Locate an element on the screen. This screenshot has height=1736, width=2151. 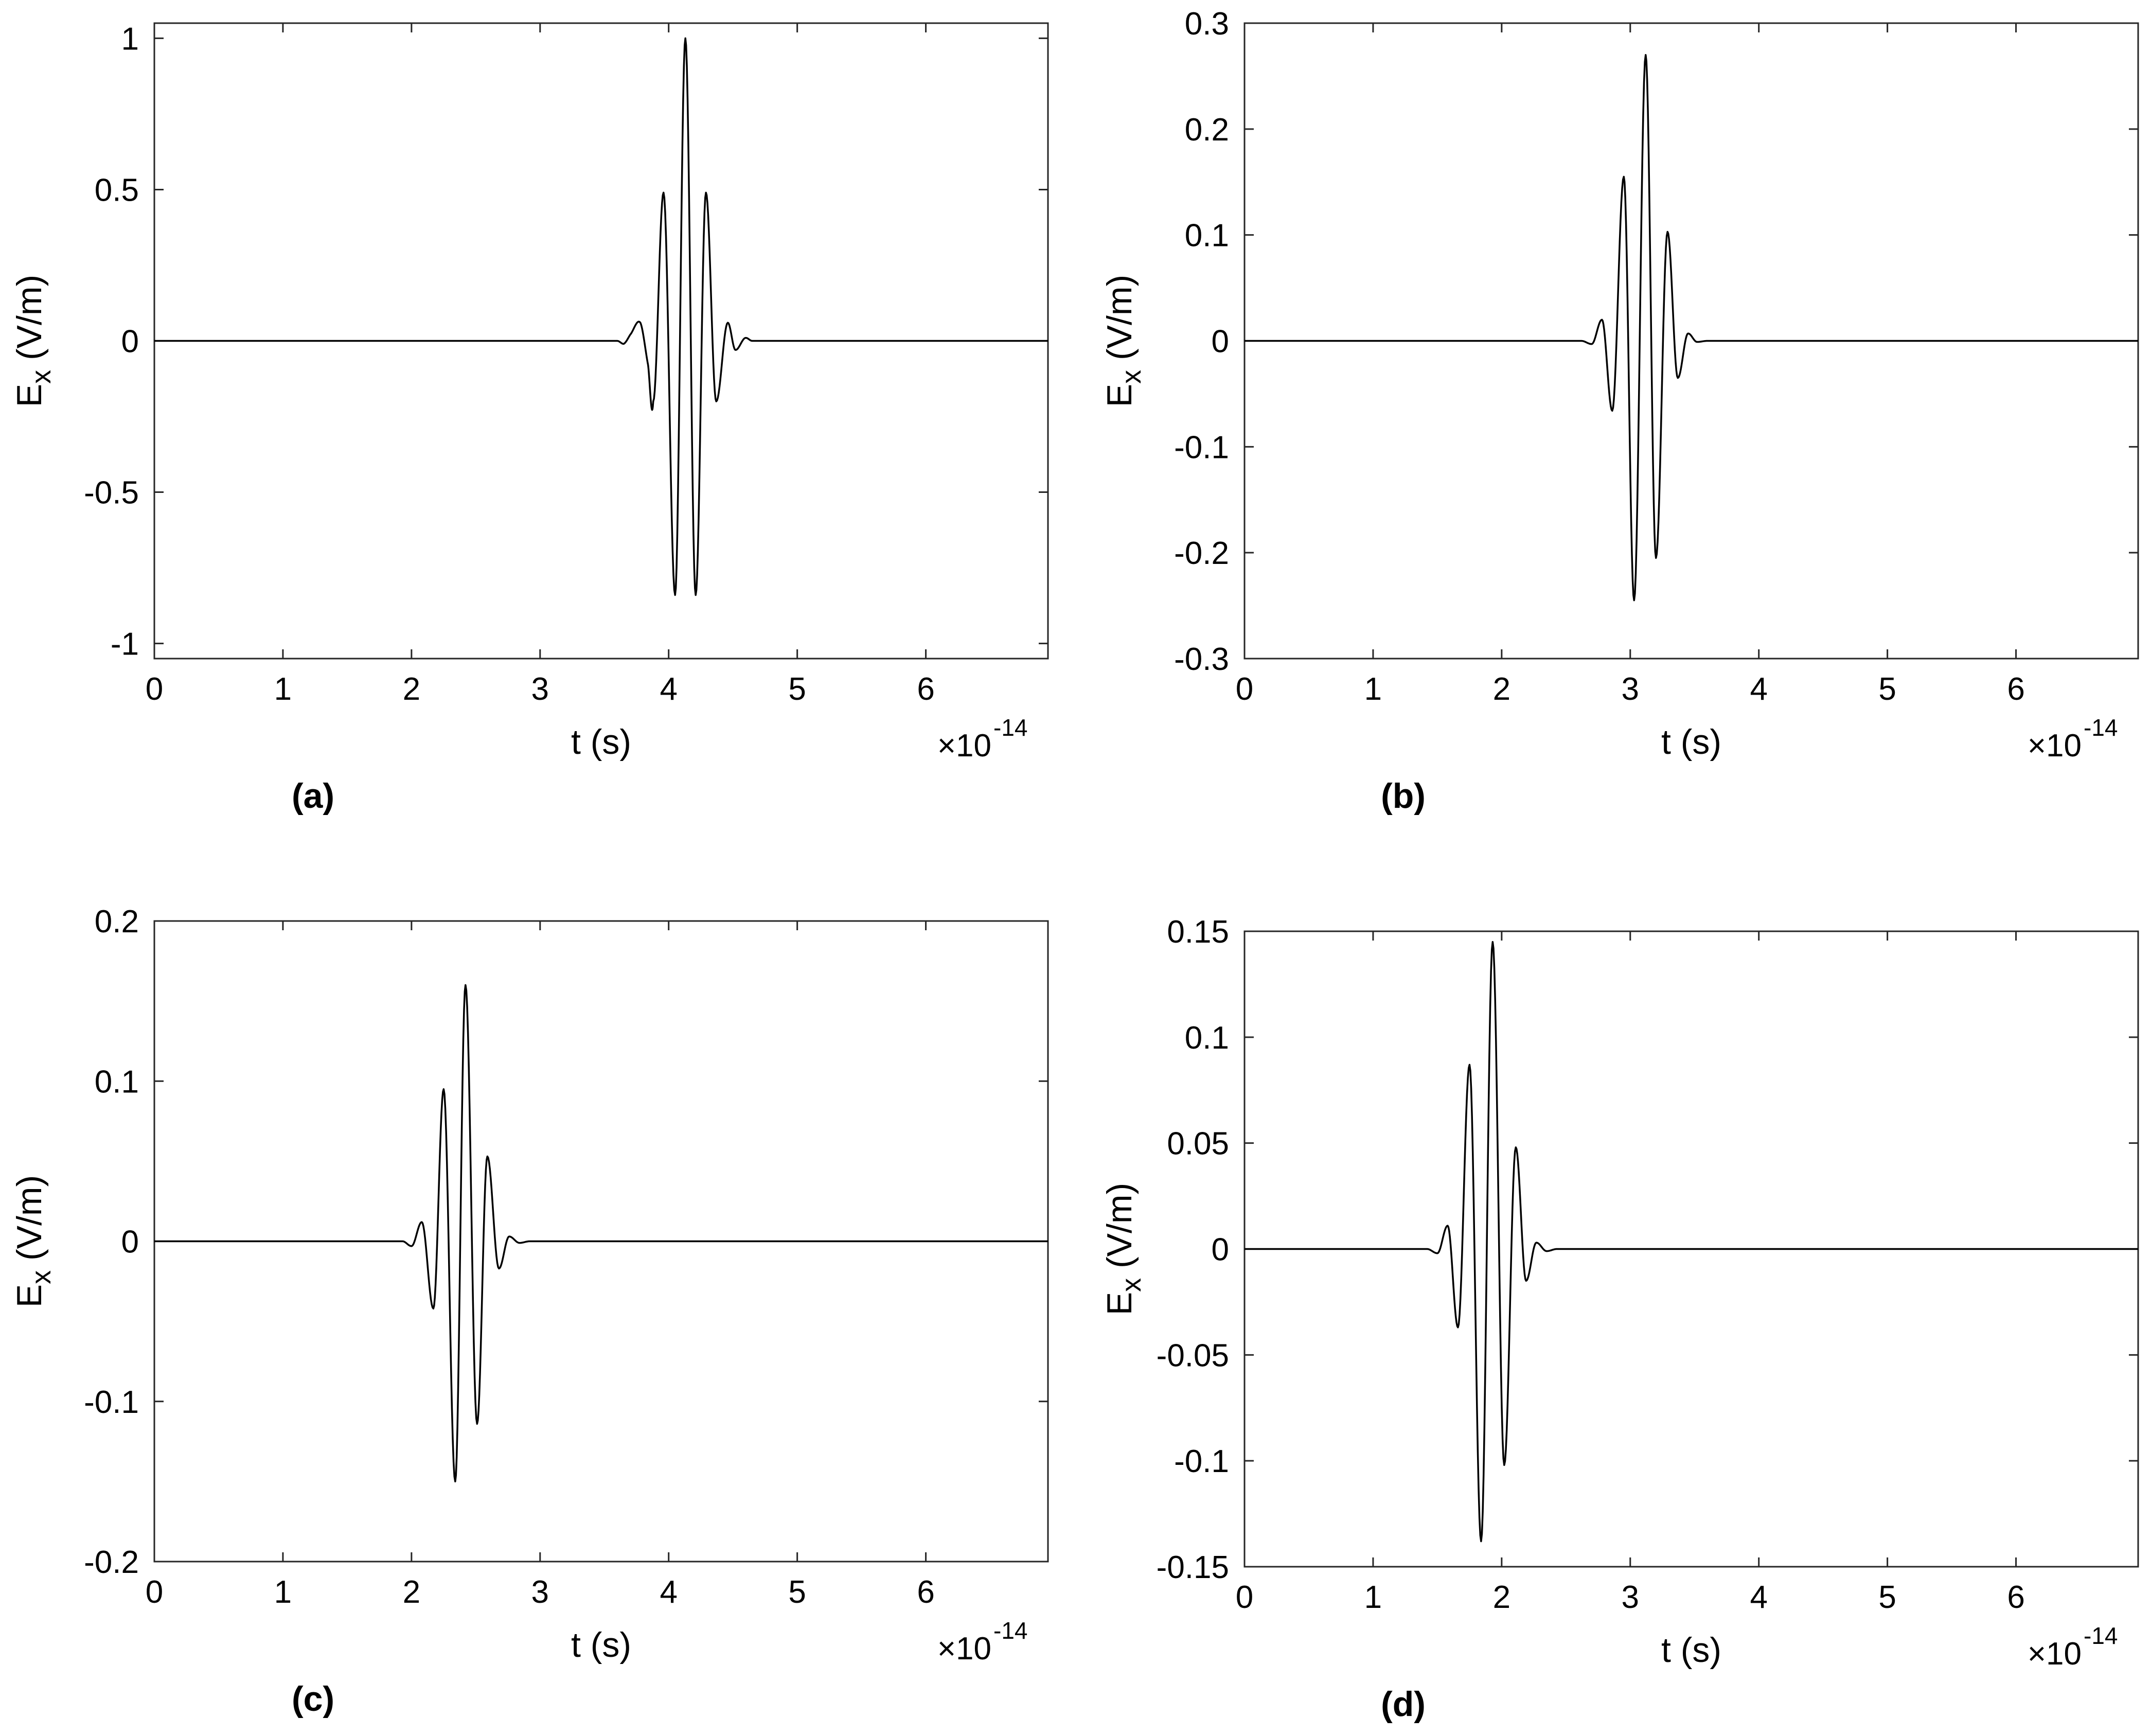
y-tick-label: 0.15 is located at coordinates (1198, 932).